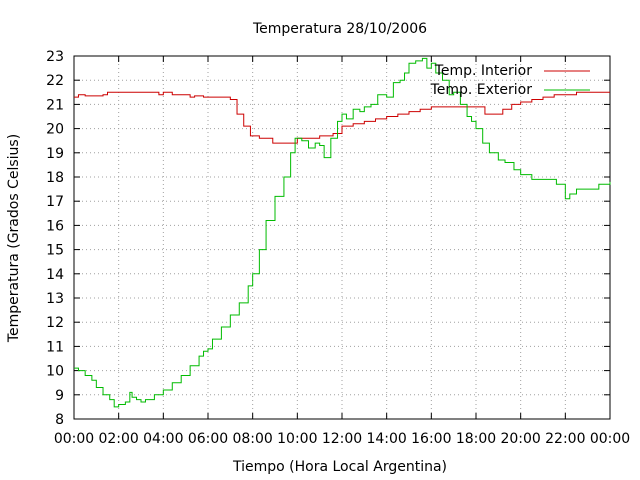 The image size is (640, 480). Describe the element at coordinates (386, 439) in the screenshot. I see `x-tick-label: 14:00` at that location.